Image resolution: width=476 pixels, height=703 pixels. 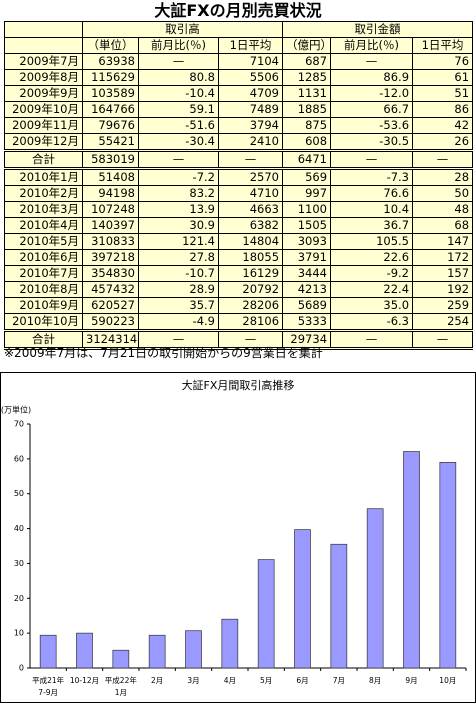 I want to click on total-row: 合計 3124314— —29734— —, so click(x=239, y=339).